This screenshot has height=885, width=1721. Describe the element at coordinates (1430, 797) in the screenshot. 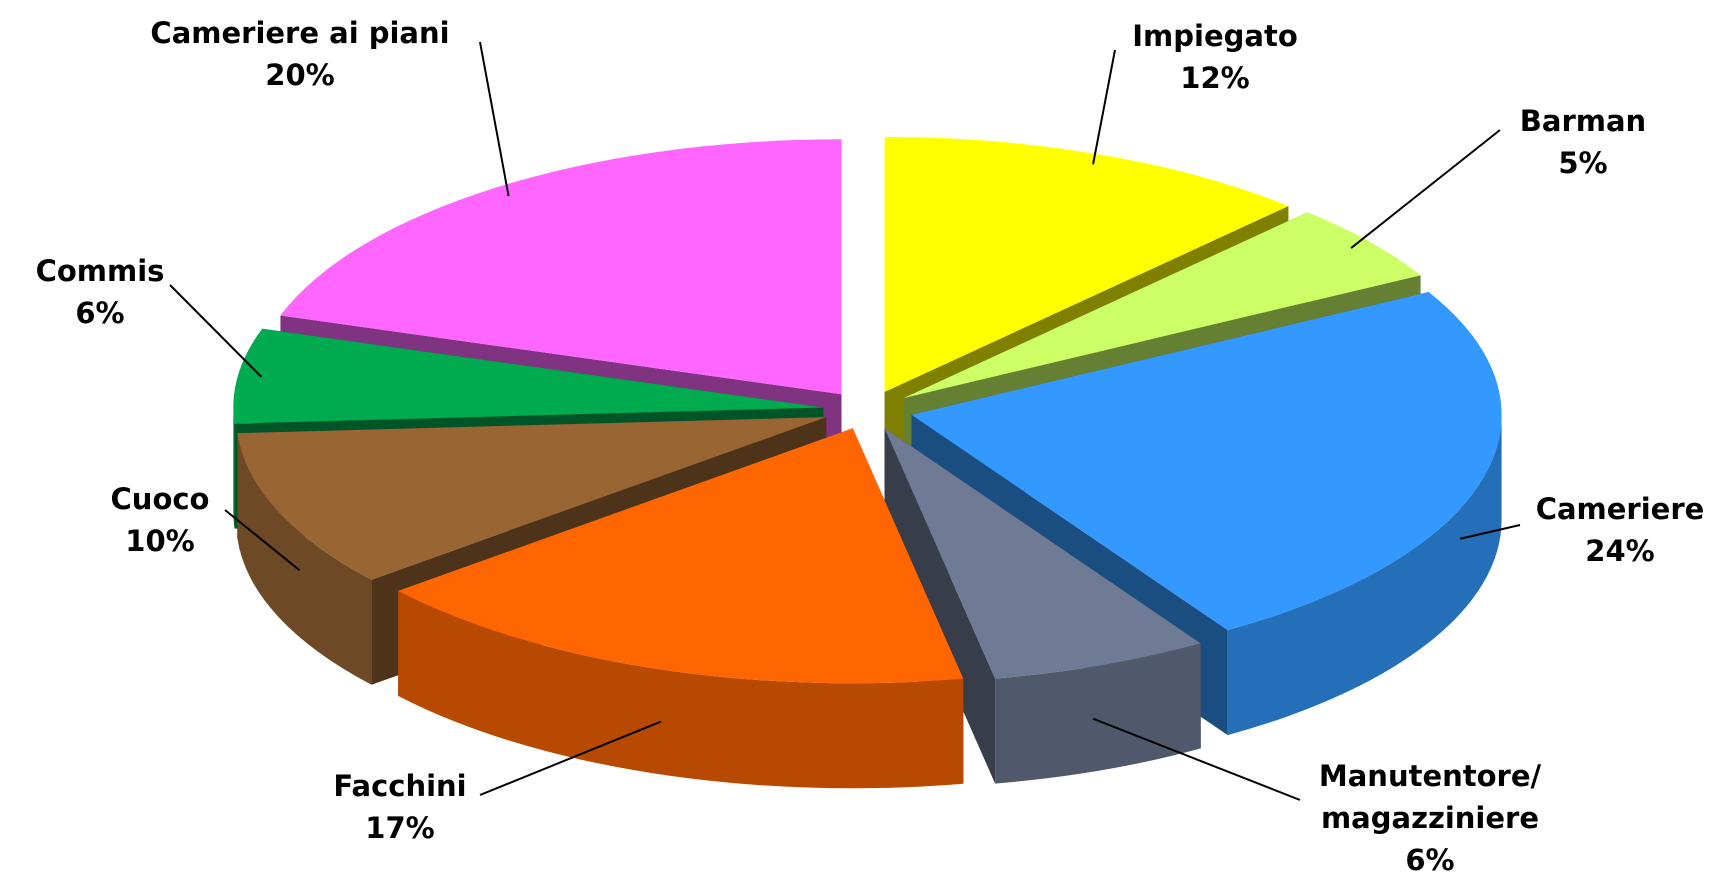

I see `category-label: Manutentore/ magazziniere` at that location.